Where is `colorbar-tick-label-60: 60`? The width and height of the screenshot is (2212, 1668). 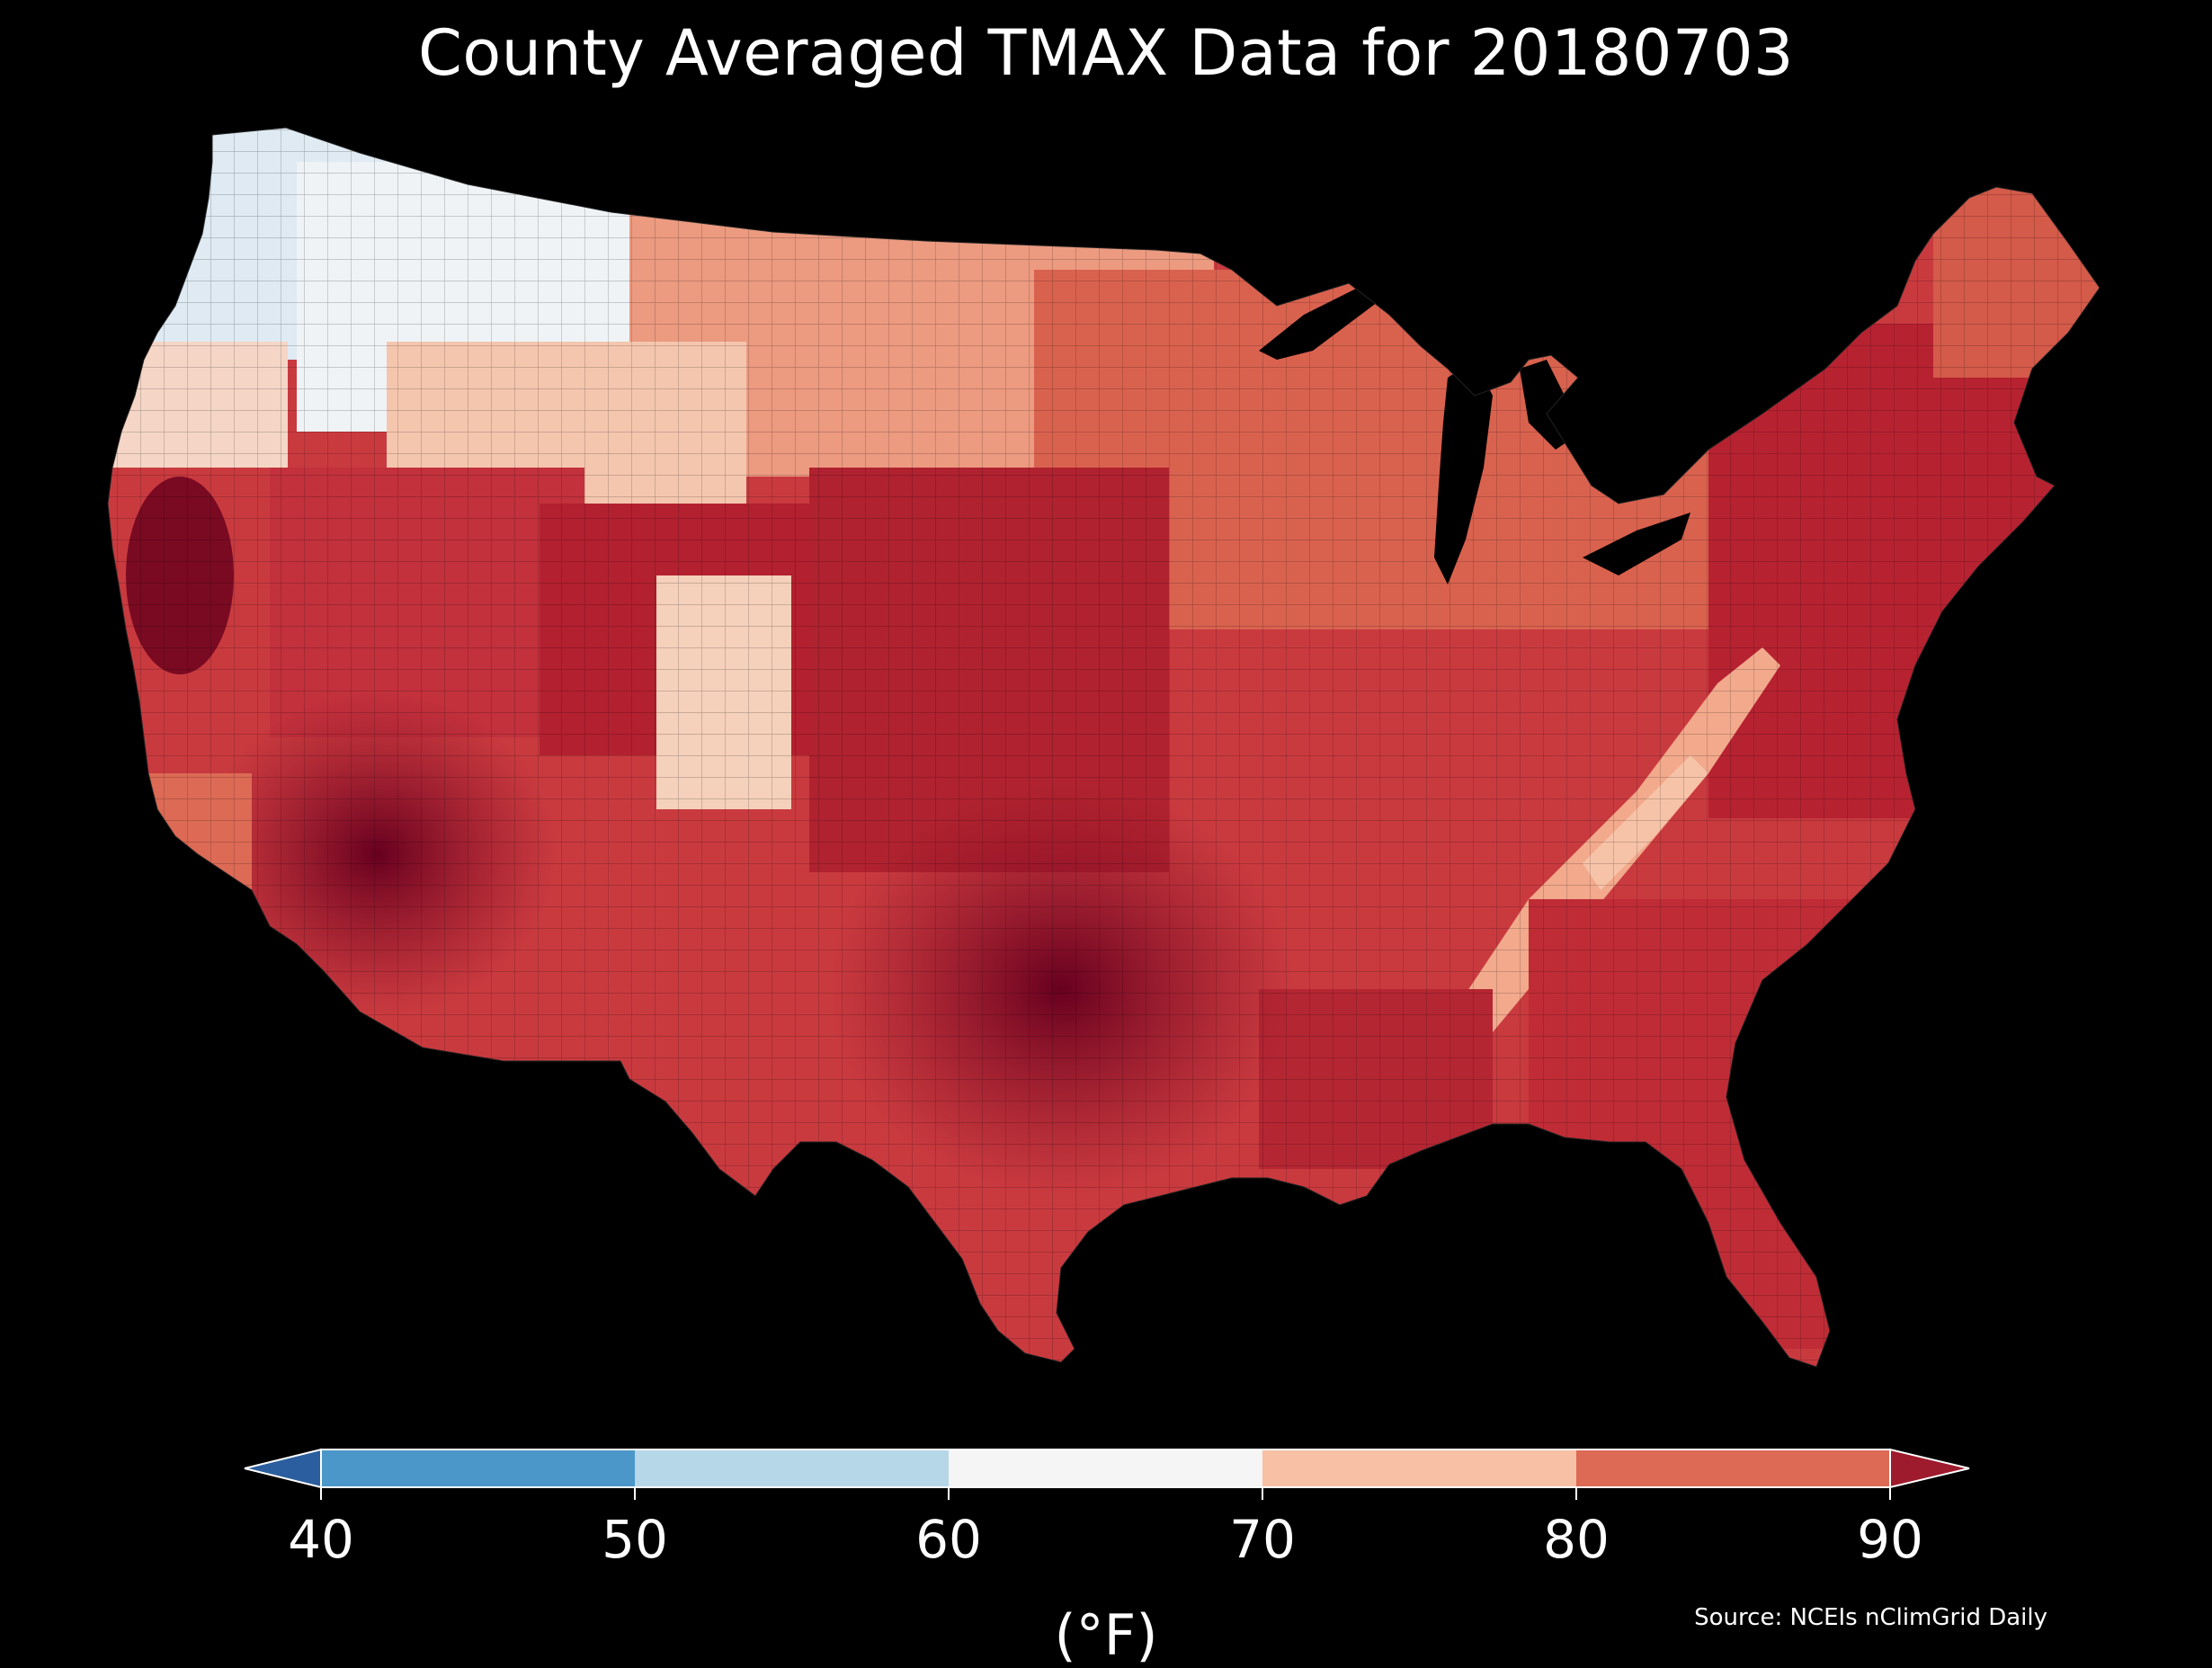
colorbar-tick-label-60: 60 is located at coordinates (948, 1539).